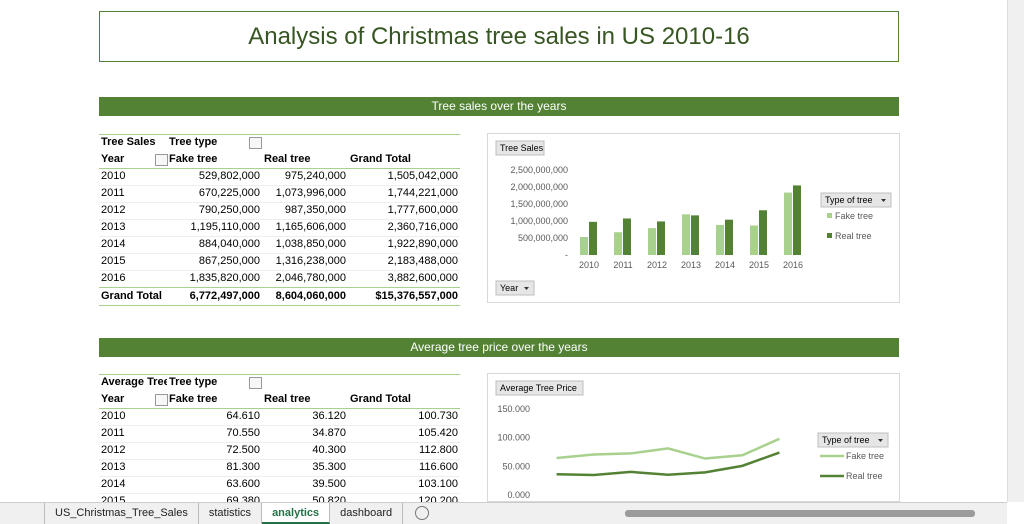  What do you see at coordinates (422, 244) in the screenshot?
I see `cell: 1,922,890,000` at bounding box center [422, 244].